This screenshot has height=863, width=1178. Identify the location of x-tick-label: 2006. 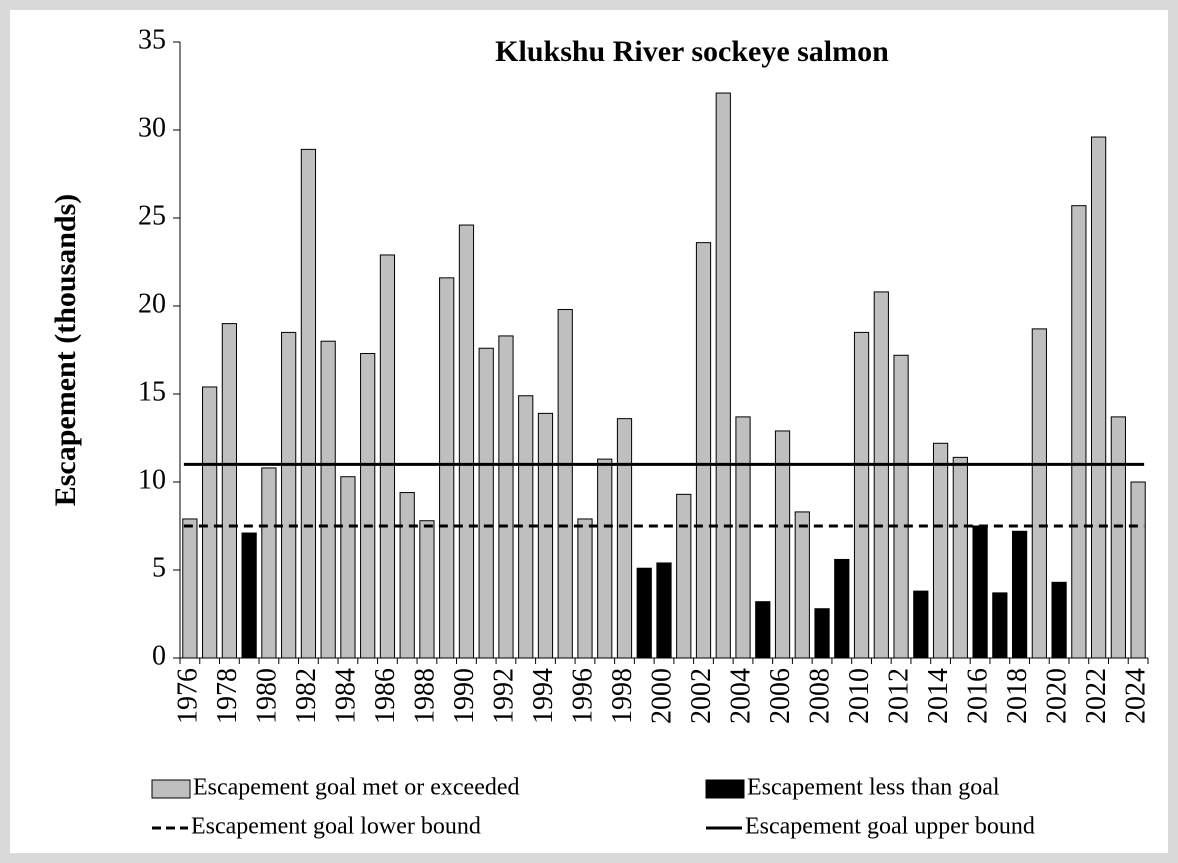
(780, 696).